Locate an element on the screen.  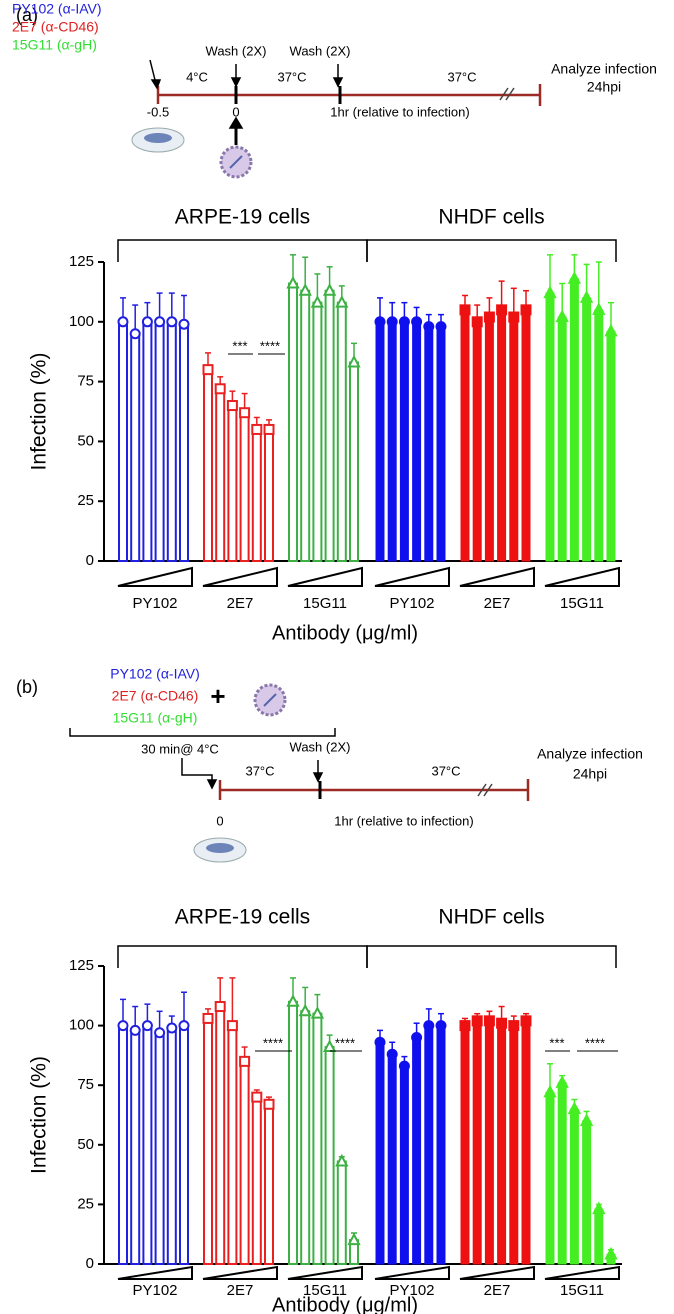
group-label: PY102 is located at coordinates (154, 1290).